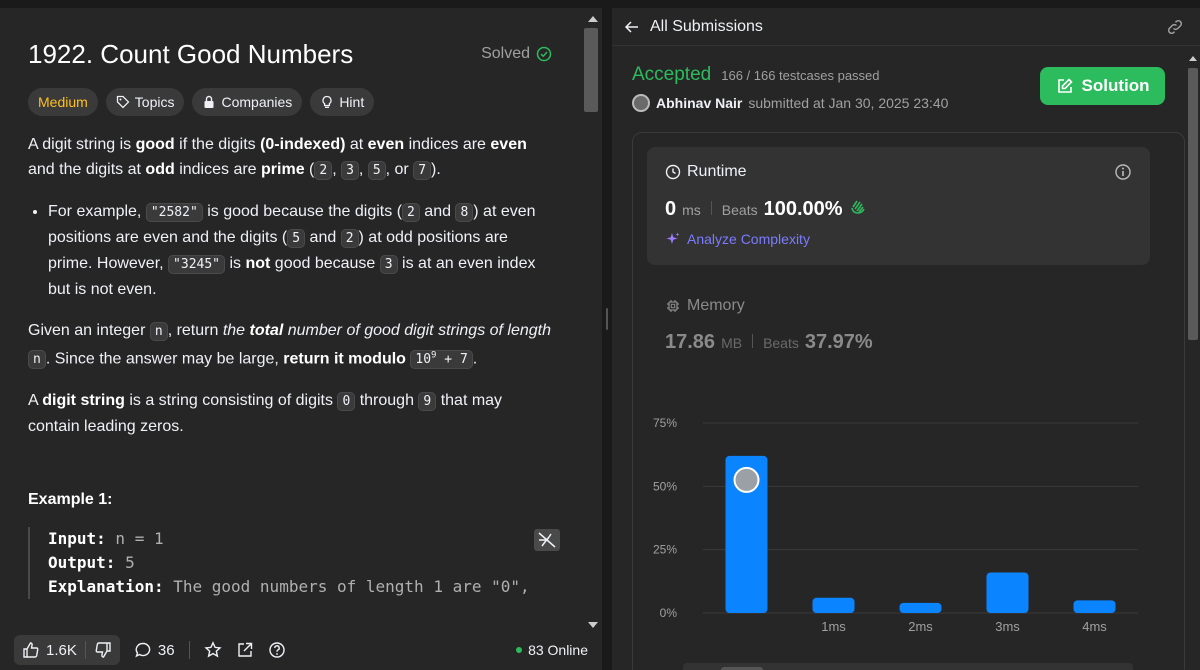 This screenshot has height=670, width=1200. What do you see at coordinates (123, 102) in the screenshot?
I see `tag-icon` at bounding box center [123, 102].